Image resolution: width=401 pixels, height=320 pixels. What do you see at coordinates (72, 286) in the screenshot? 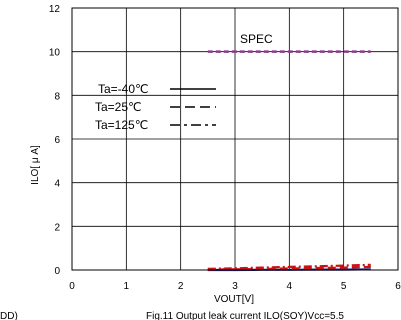
I see `x-tick-label: 0` at bounding box center [72, 286].